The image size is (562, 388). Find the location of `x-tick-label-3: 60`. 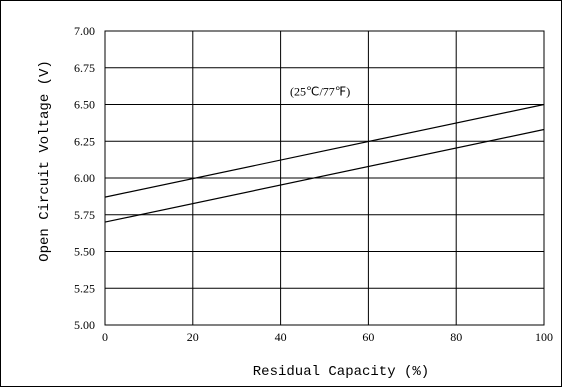

x-tick-label-3: 60 is located at coordinates (368, 337).